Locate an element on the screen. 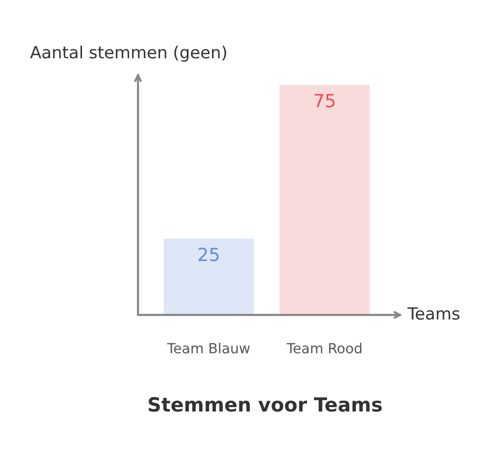 This screenshot has width=500, height=475. x-tick-label: Team Blauw is located at coordinates (208, 348).